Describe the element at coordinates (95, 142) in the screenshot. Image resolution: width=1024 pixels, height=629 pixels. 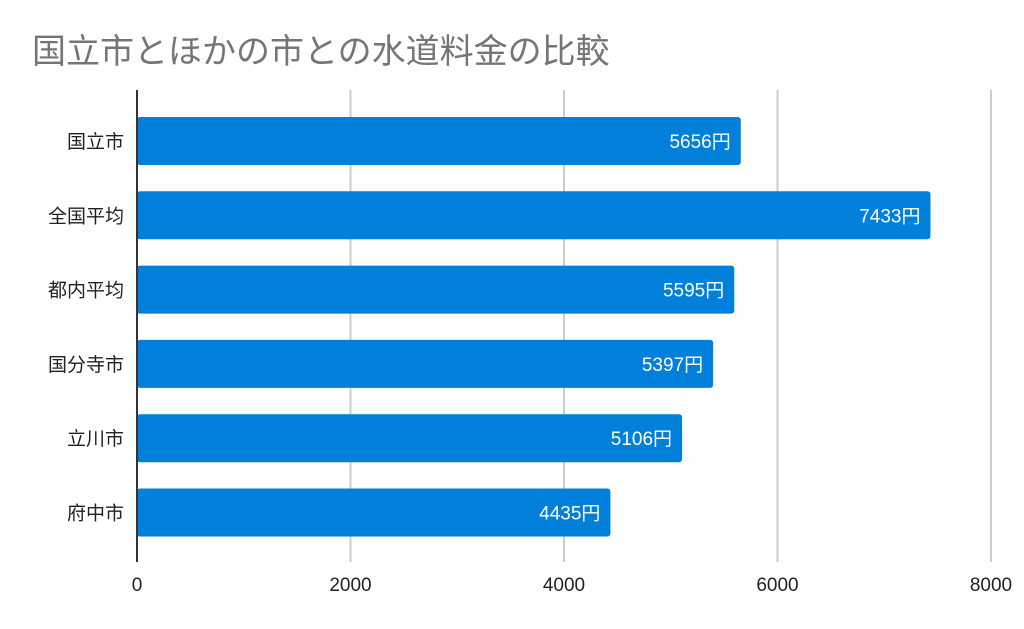
I see `category-label: 国立市` at that location.